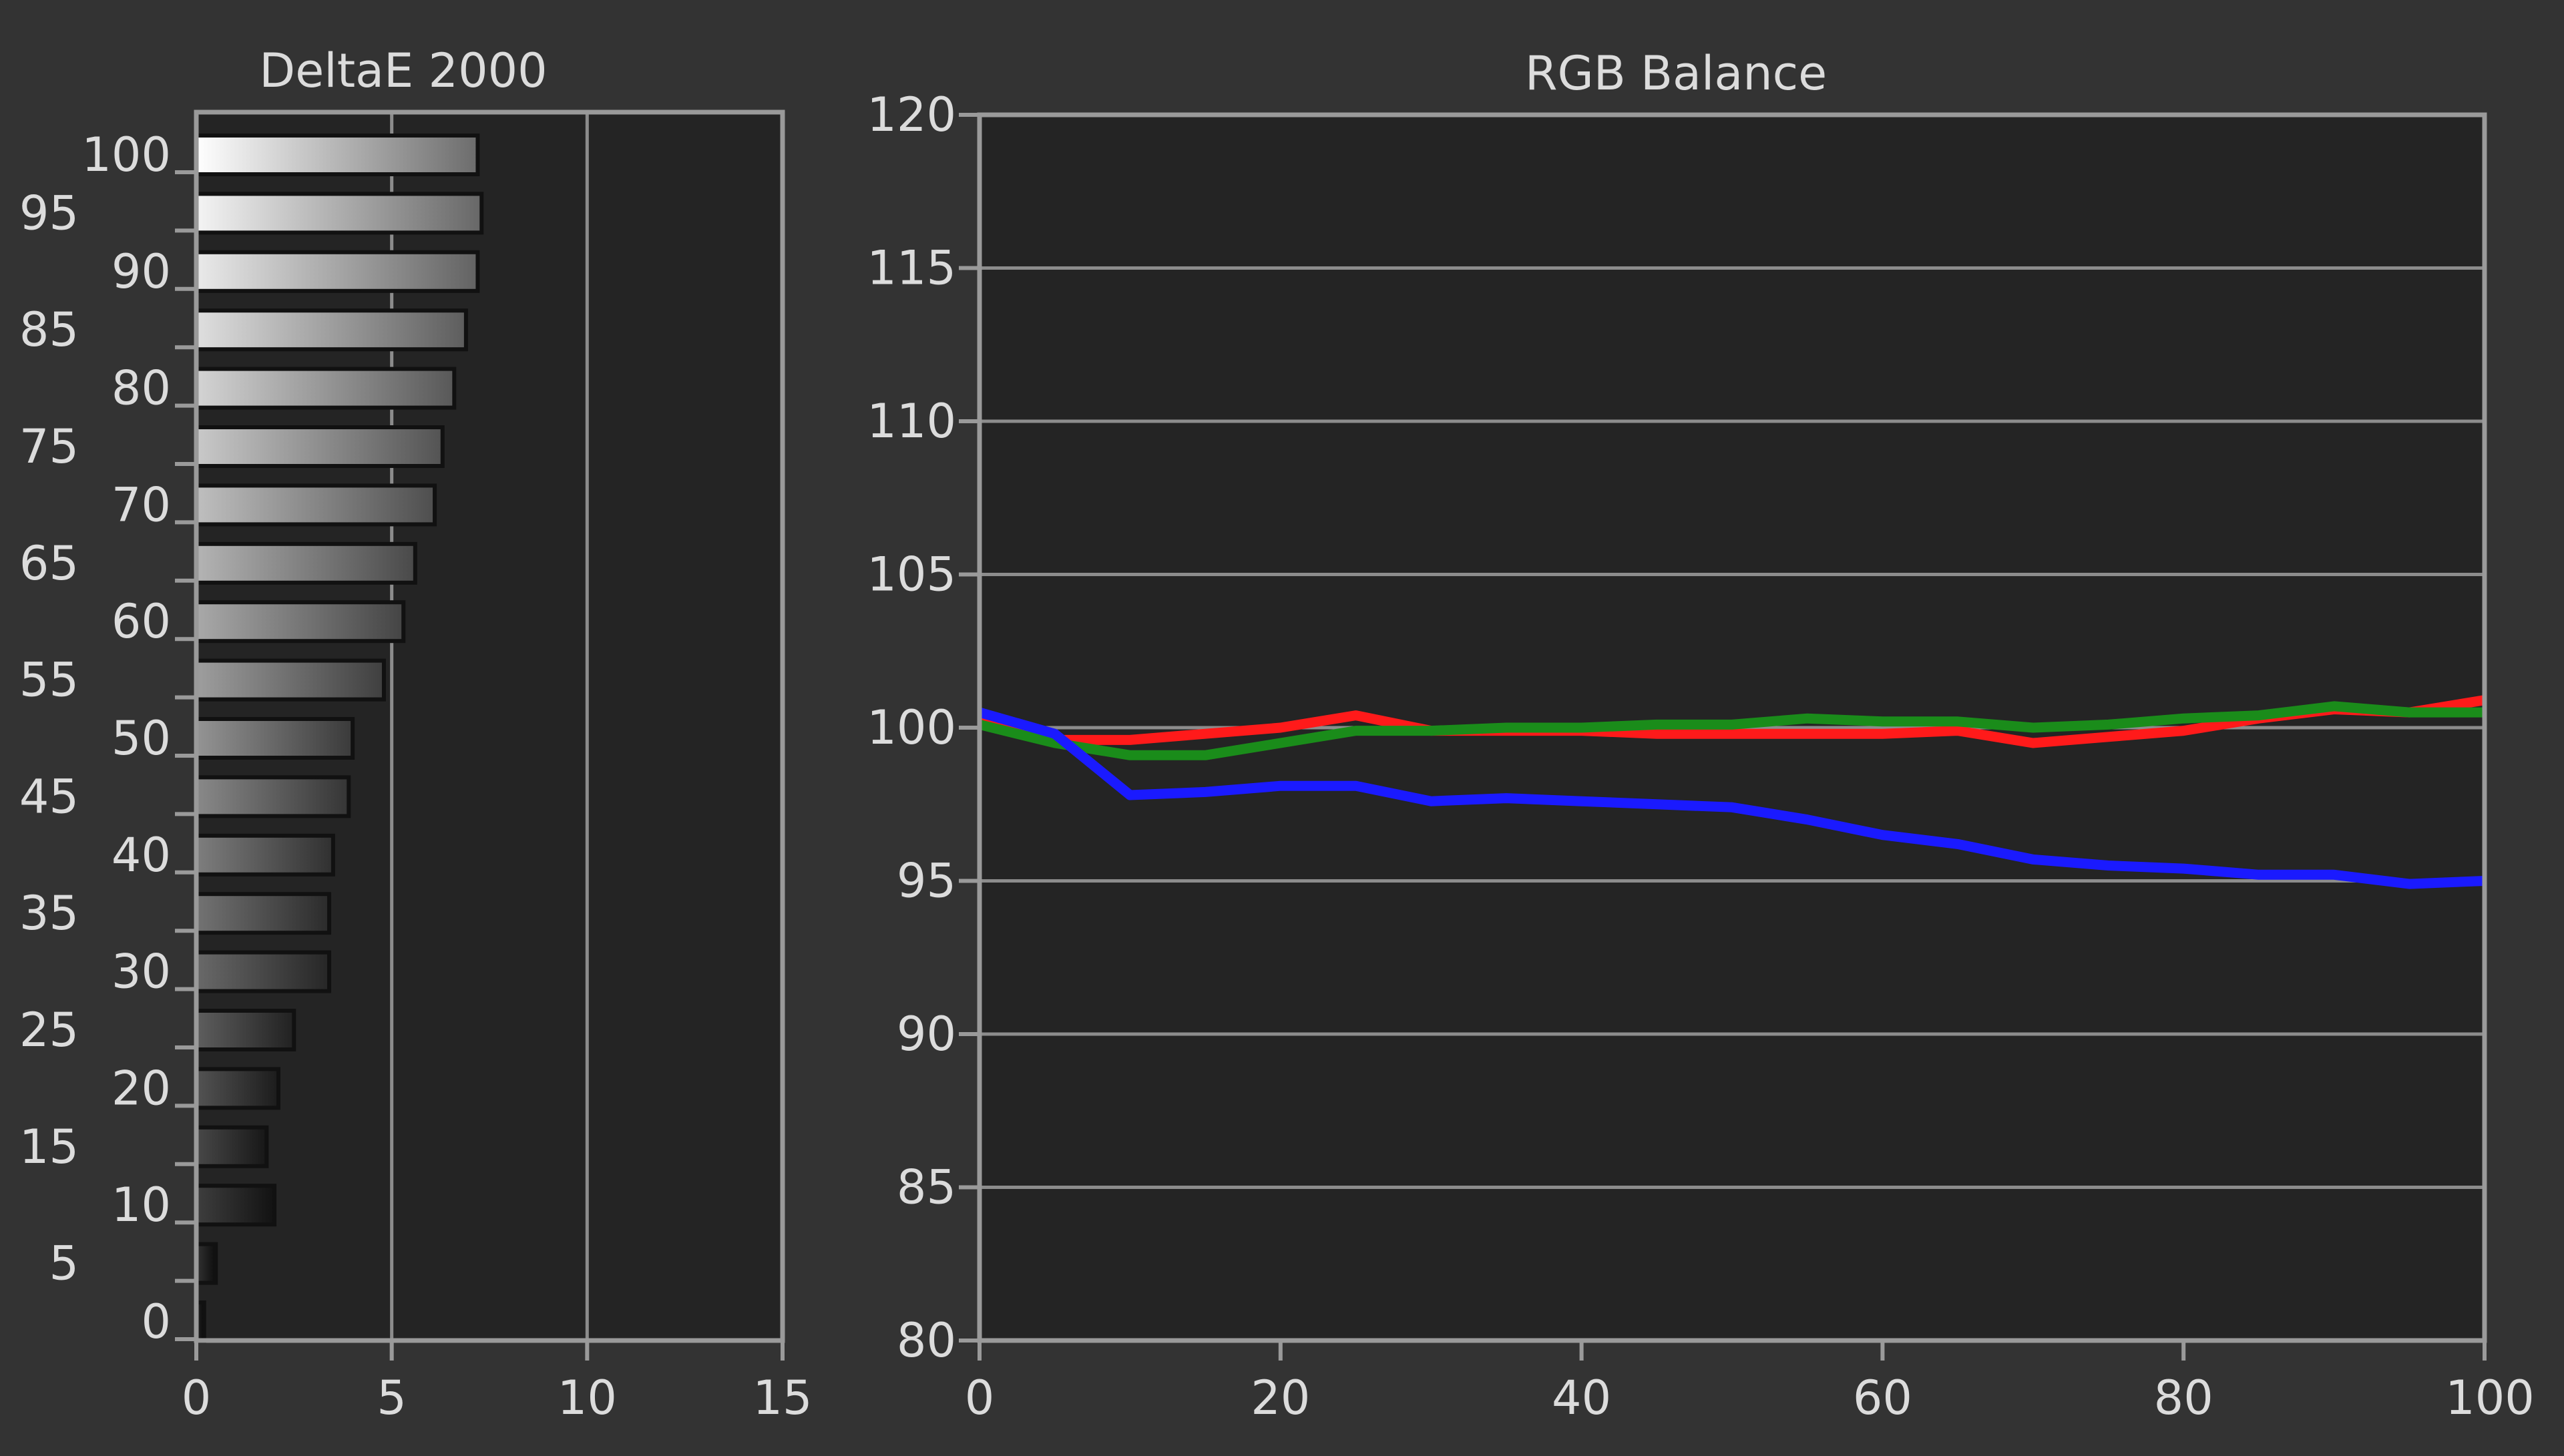  What do you see at coordinates (1676, 73) in the screenshot?
I see `rgb-chart-title: RGB Balance` at bounding box center [1676, 73].